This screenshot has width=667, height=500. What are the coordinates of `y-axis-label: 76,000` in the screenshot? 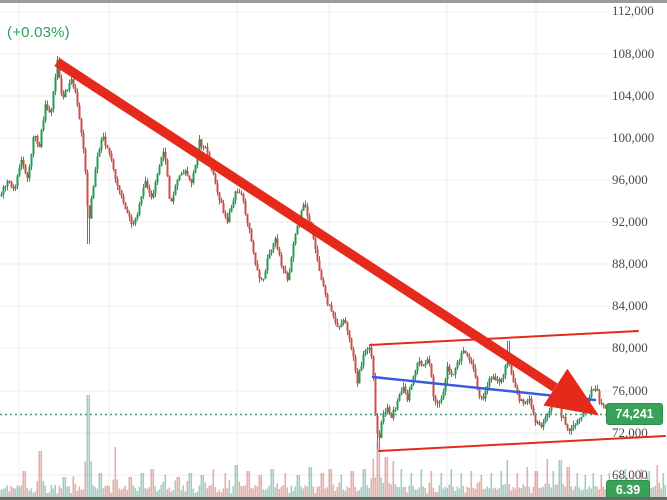 It's located at (630, 390).